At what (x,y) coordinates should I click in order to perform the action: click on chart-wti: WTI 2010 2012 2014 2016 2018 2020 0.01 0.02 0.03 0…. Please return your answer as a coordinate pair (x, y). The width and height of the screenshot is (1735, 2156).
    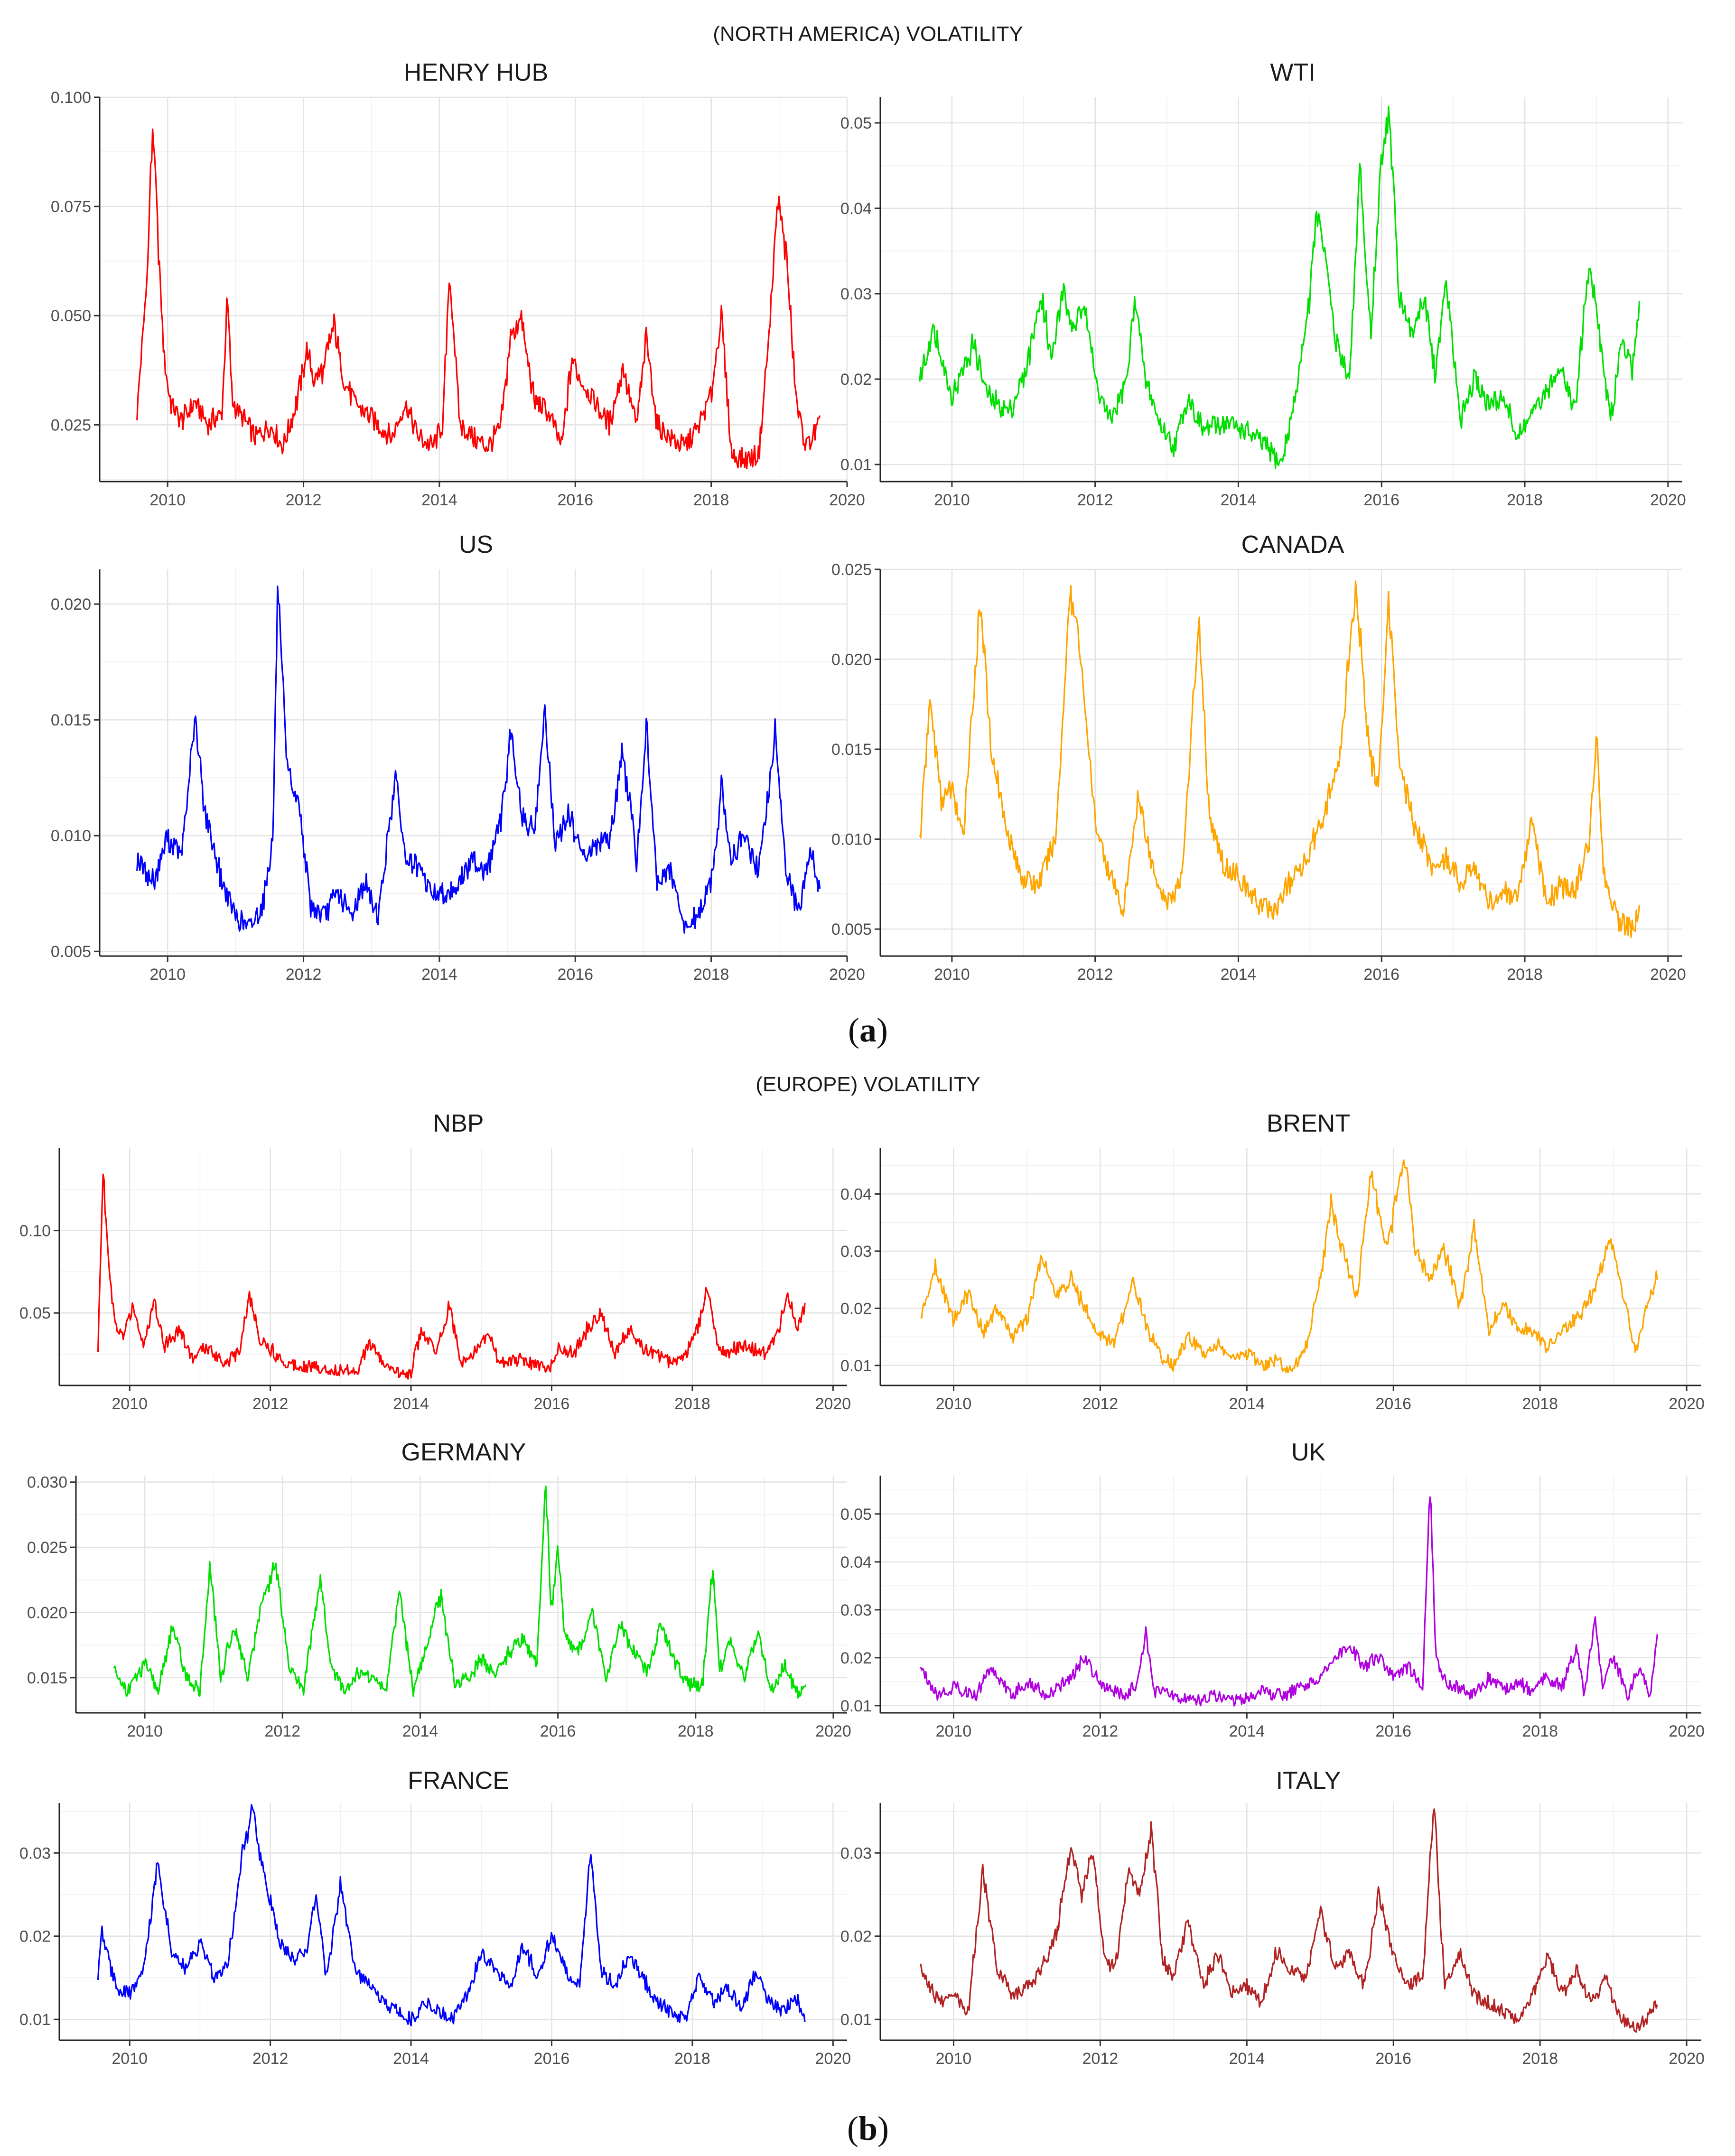
    Looking at the image, I should click on (1263, 284).